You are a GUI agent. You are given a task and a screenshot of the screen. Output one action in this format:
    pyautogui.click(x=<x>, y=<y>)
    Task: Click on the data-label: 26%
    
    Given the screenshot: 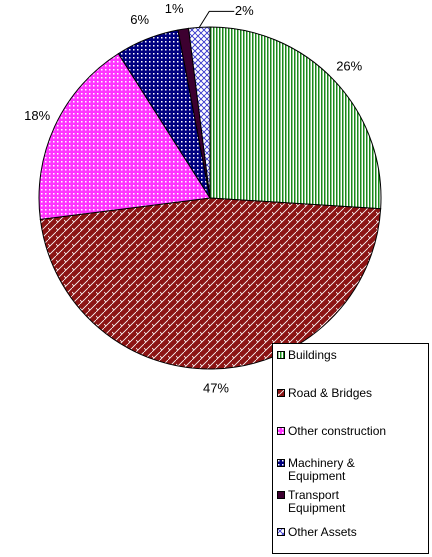 What is the action you would take?
    pyautogui.click(x=349, y=66)
    